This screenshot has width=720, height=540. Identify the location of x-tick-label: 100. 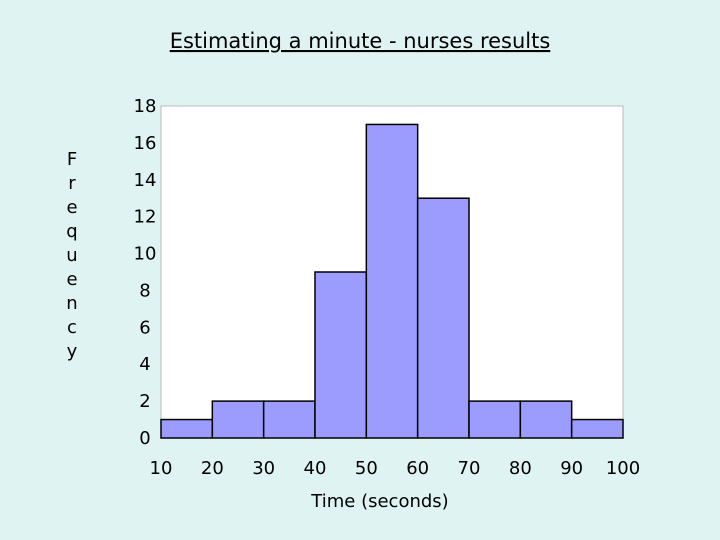
(623, 468).